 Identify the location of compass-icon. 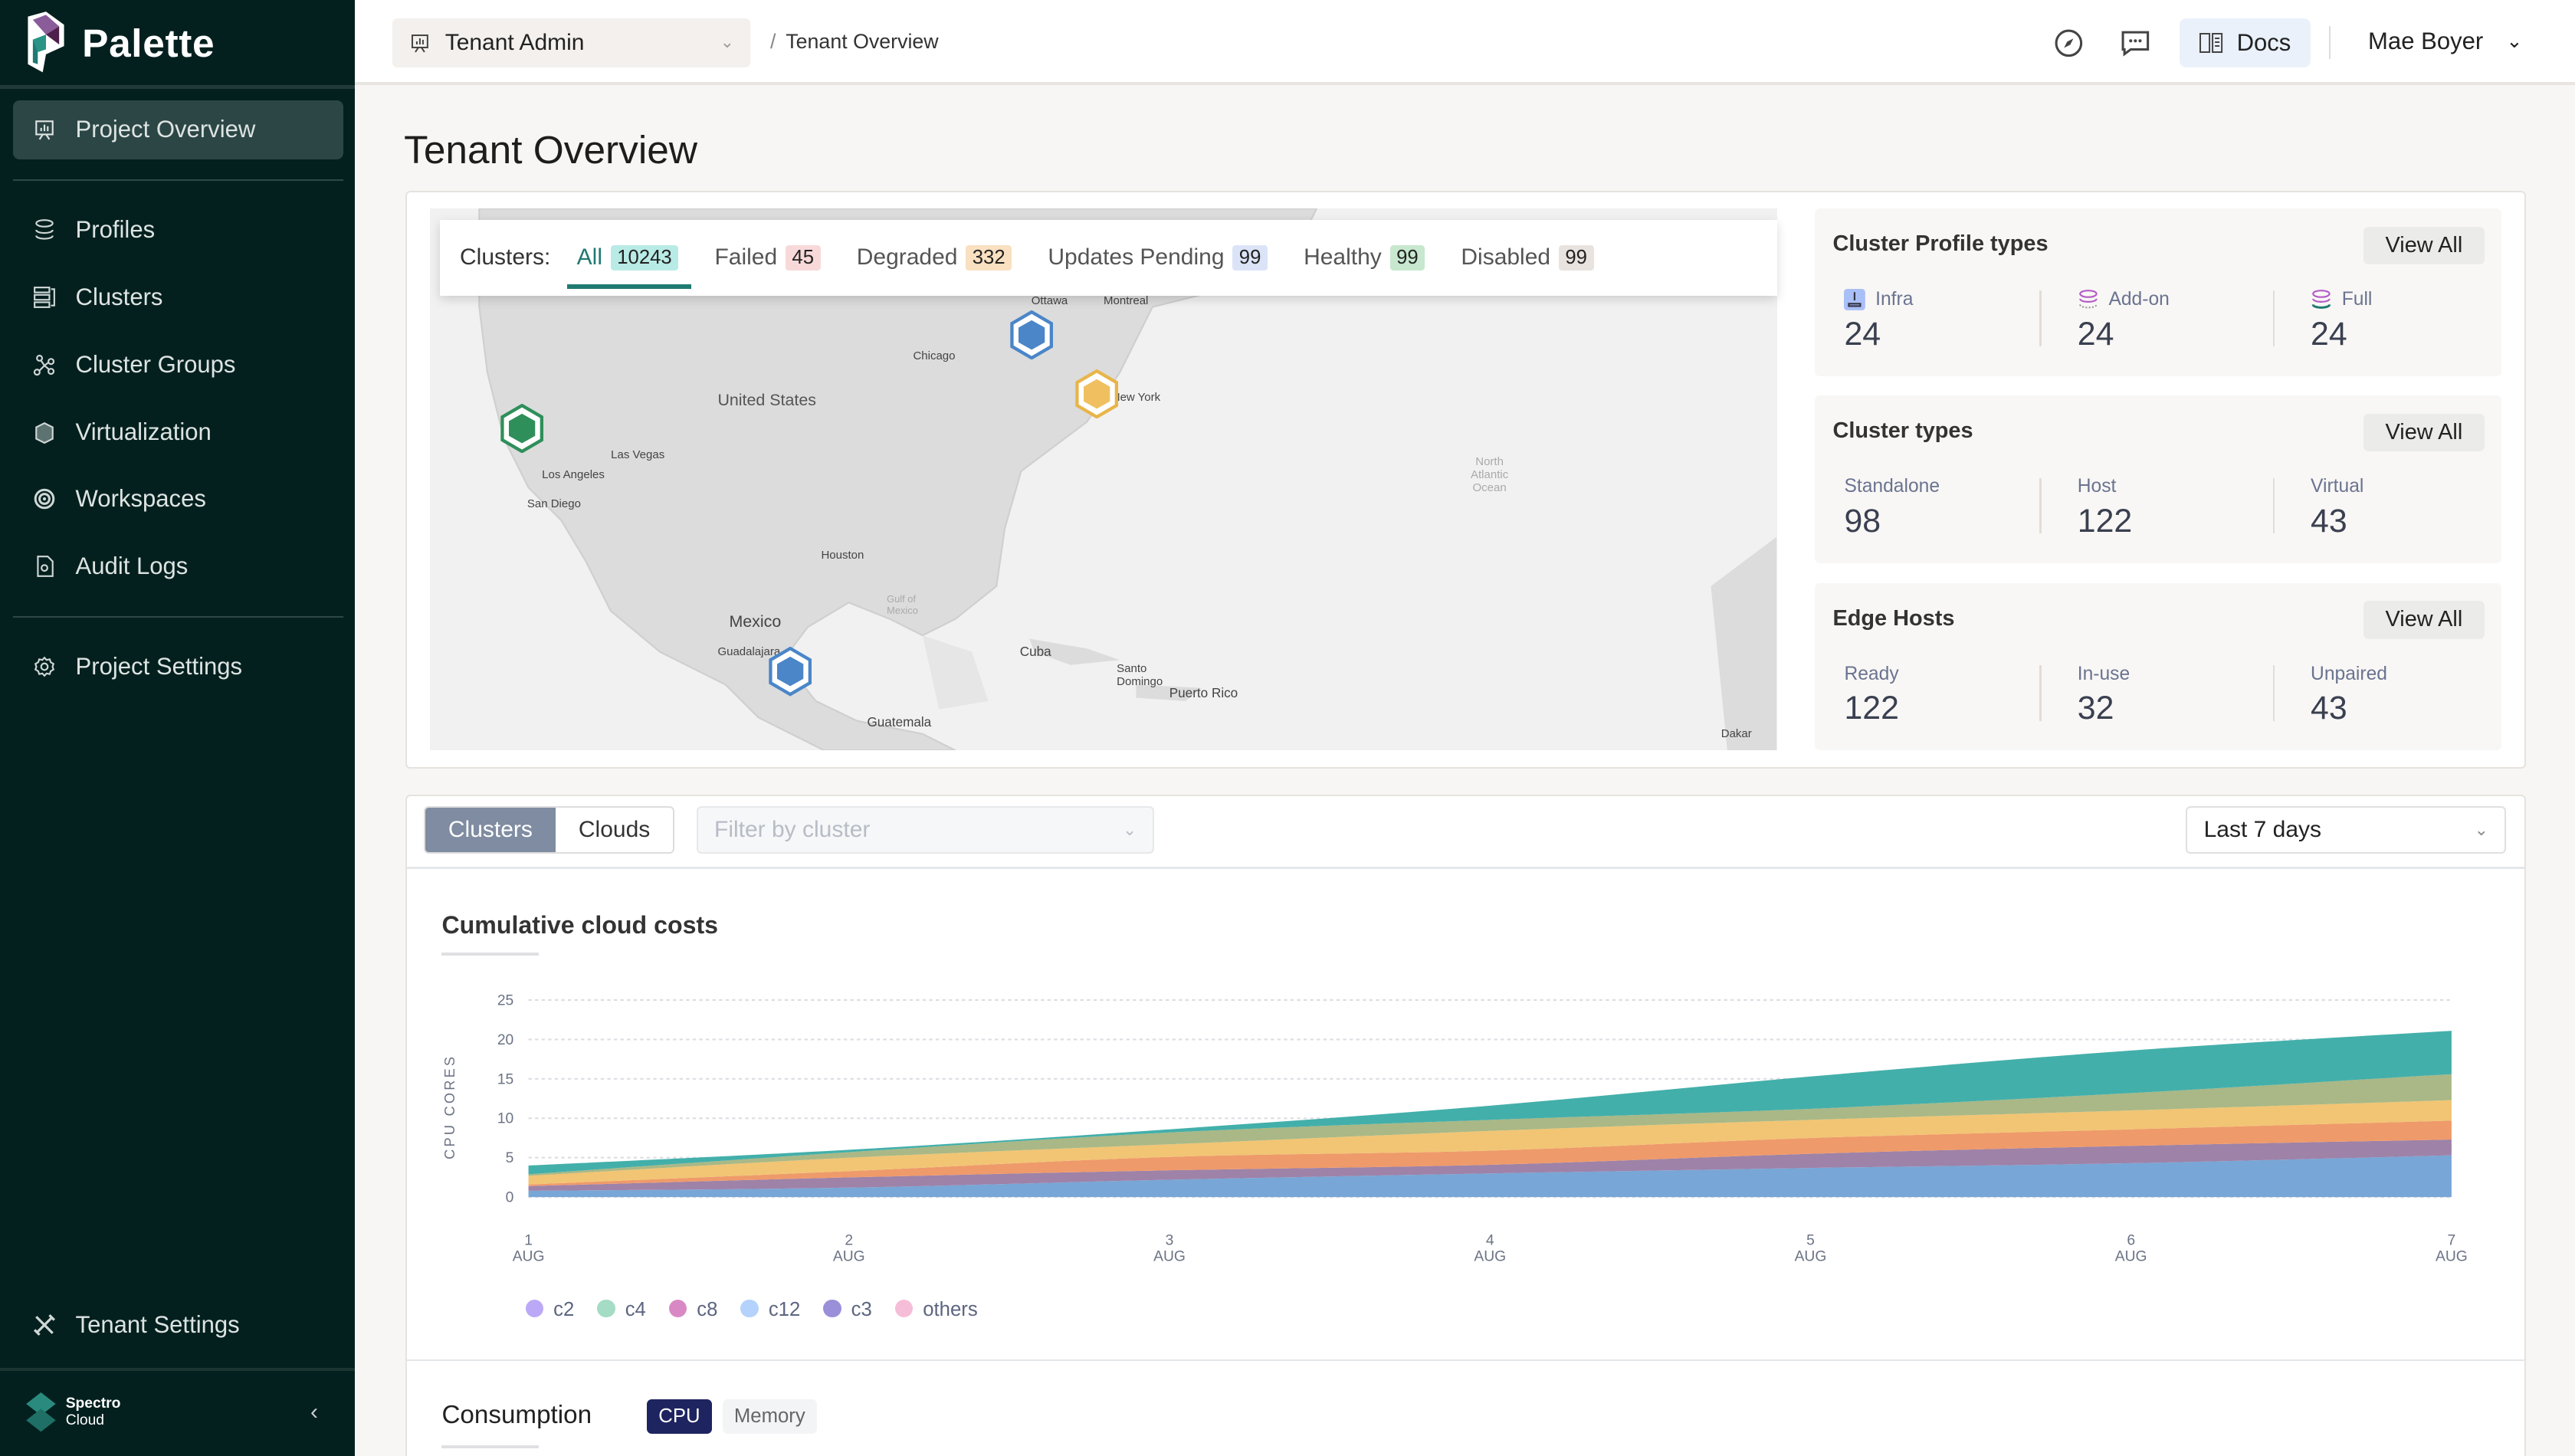
(2069, 43).